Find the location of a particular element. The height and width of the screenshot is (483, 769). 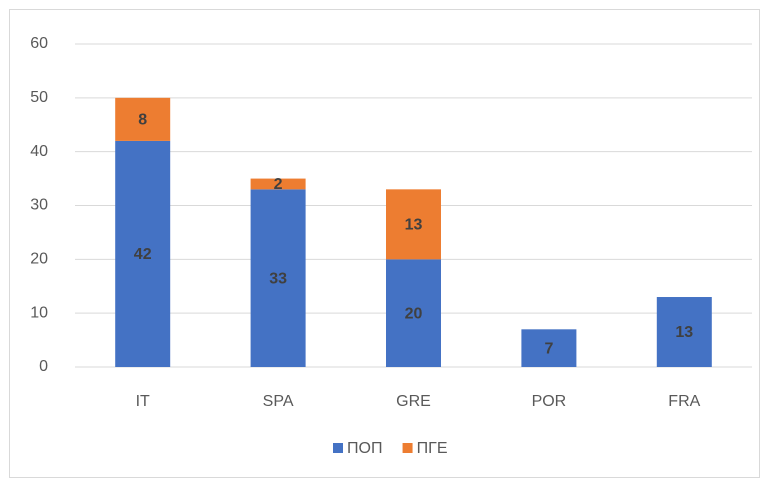

x-tick-label: POR is located at coordinates (549, 401).